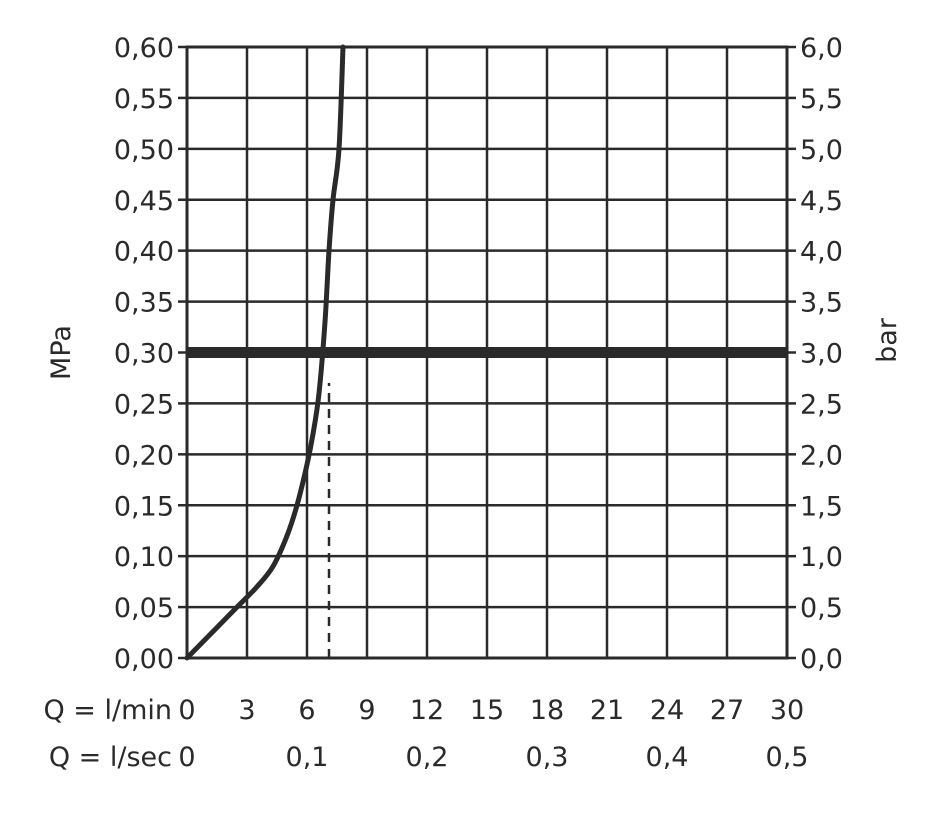  I want to click on x-tick-label: 9, so click(366, 710).